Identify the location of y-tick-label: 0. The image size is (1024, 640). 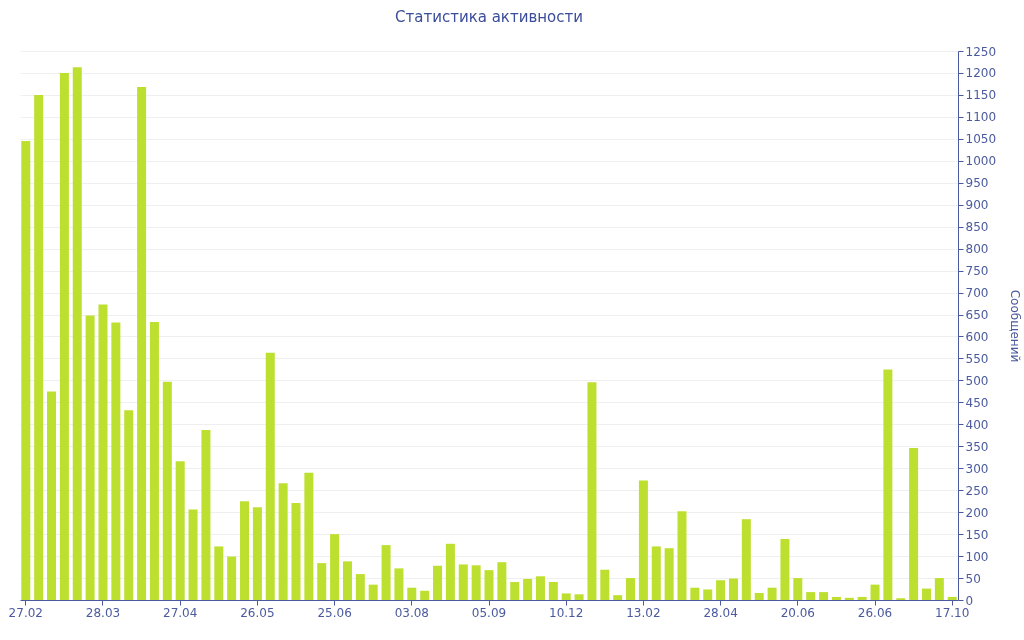
(969, 600).